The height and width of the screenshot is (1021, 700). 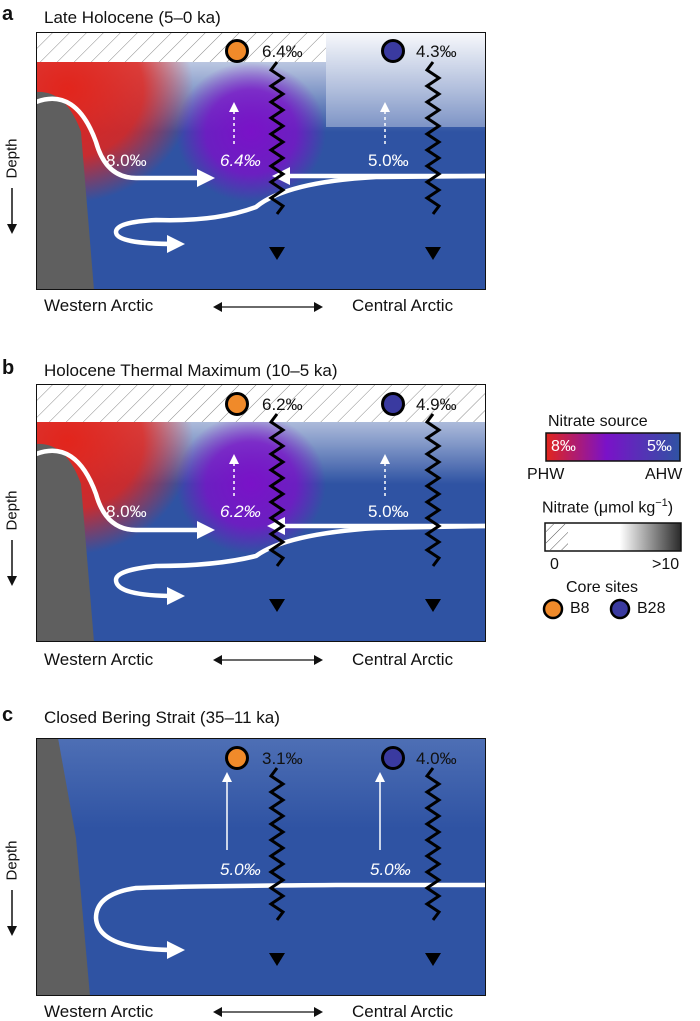 What do you see at coordinates (664, 474) in the screenshot?
I see `ahw-label: AHW` at bounding box center [664, 474].